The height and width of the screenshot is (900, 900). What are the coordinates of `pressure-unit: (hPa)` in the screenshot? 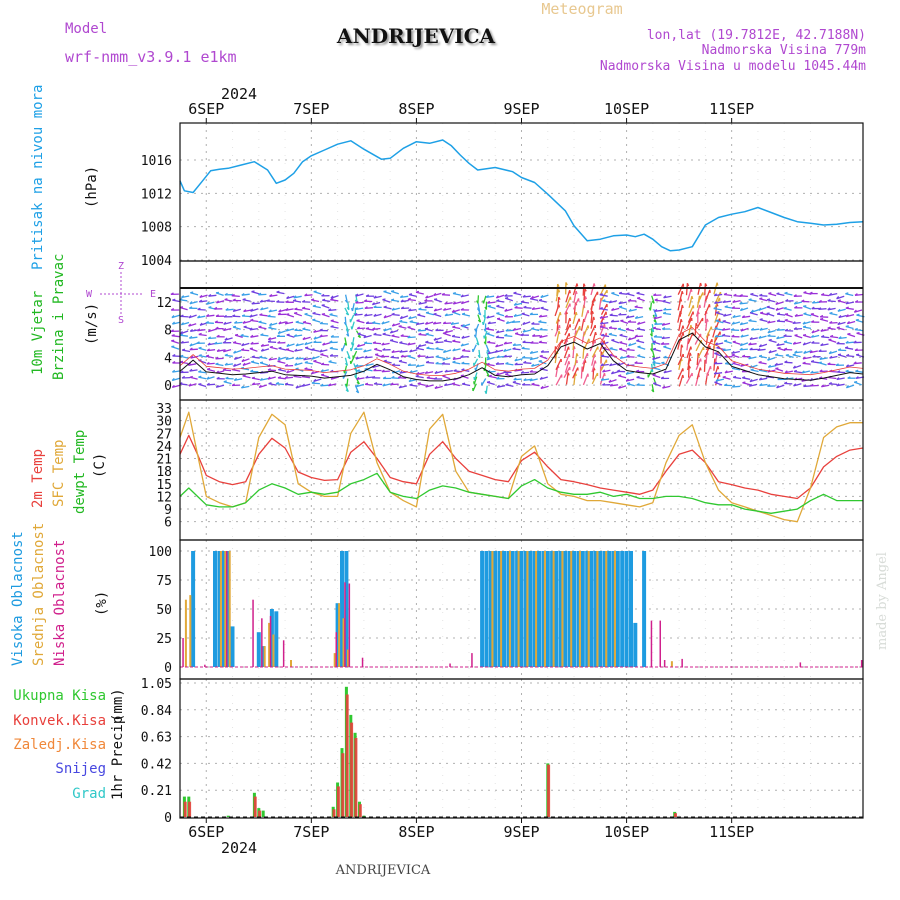 It's located at (92, 187).